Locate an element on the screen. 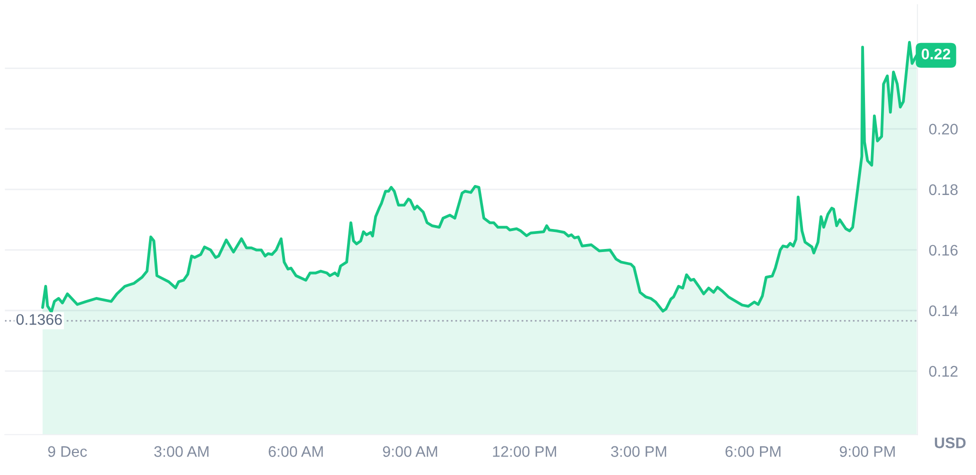 The image size is (976, 475). x-tick-label: 6:00 PM is located at coordinates (753, 451).